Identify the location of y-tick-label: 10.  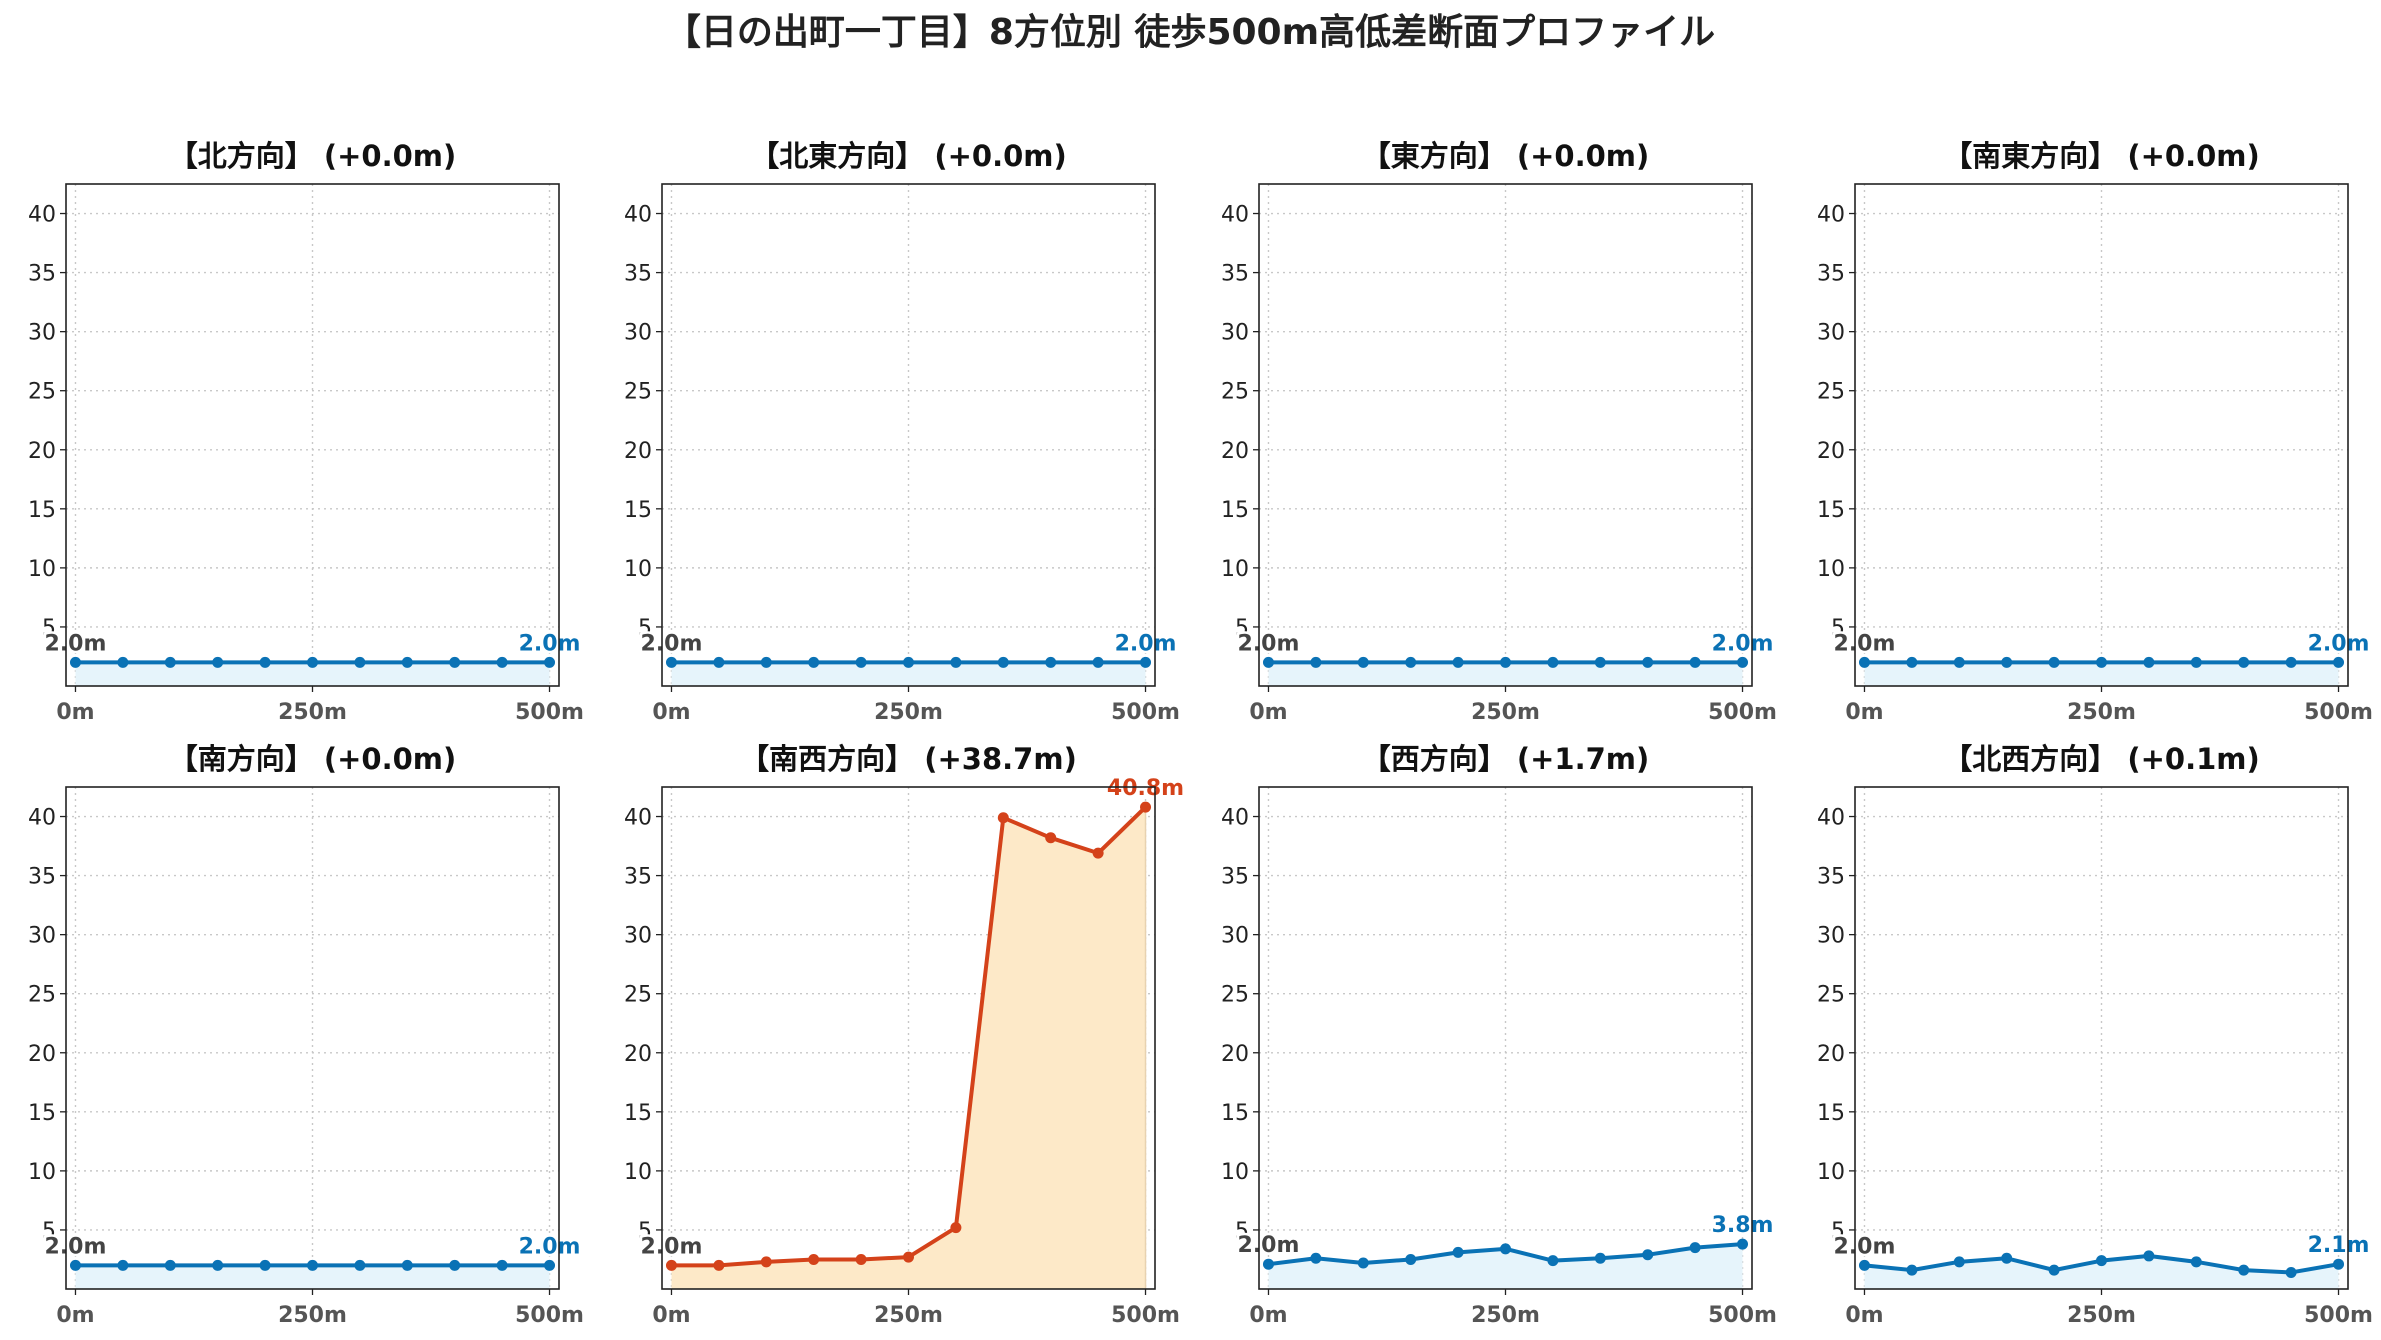
(1831, 569).